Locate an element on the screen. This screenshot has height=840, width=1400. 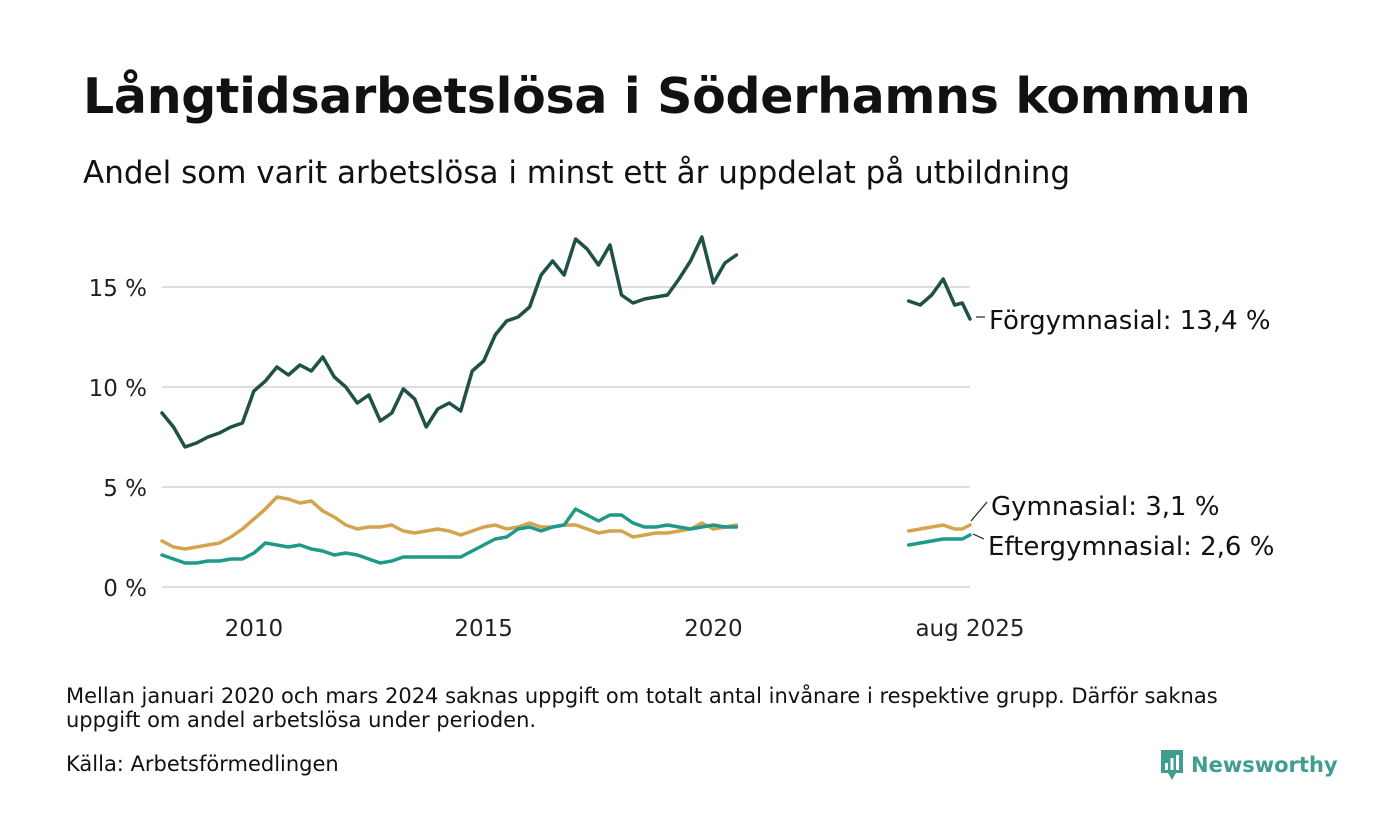
brand-name: Newsworthy is located at coordinates (1264, 765).